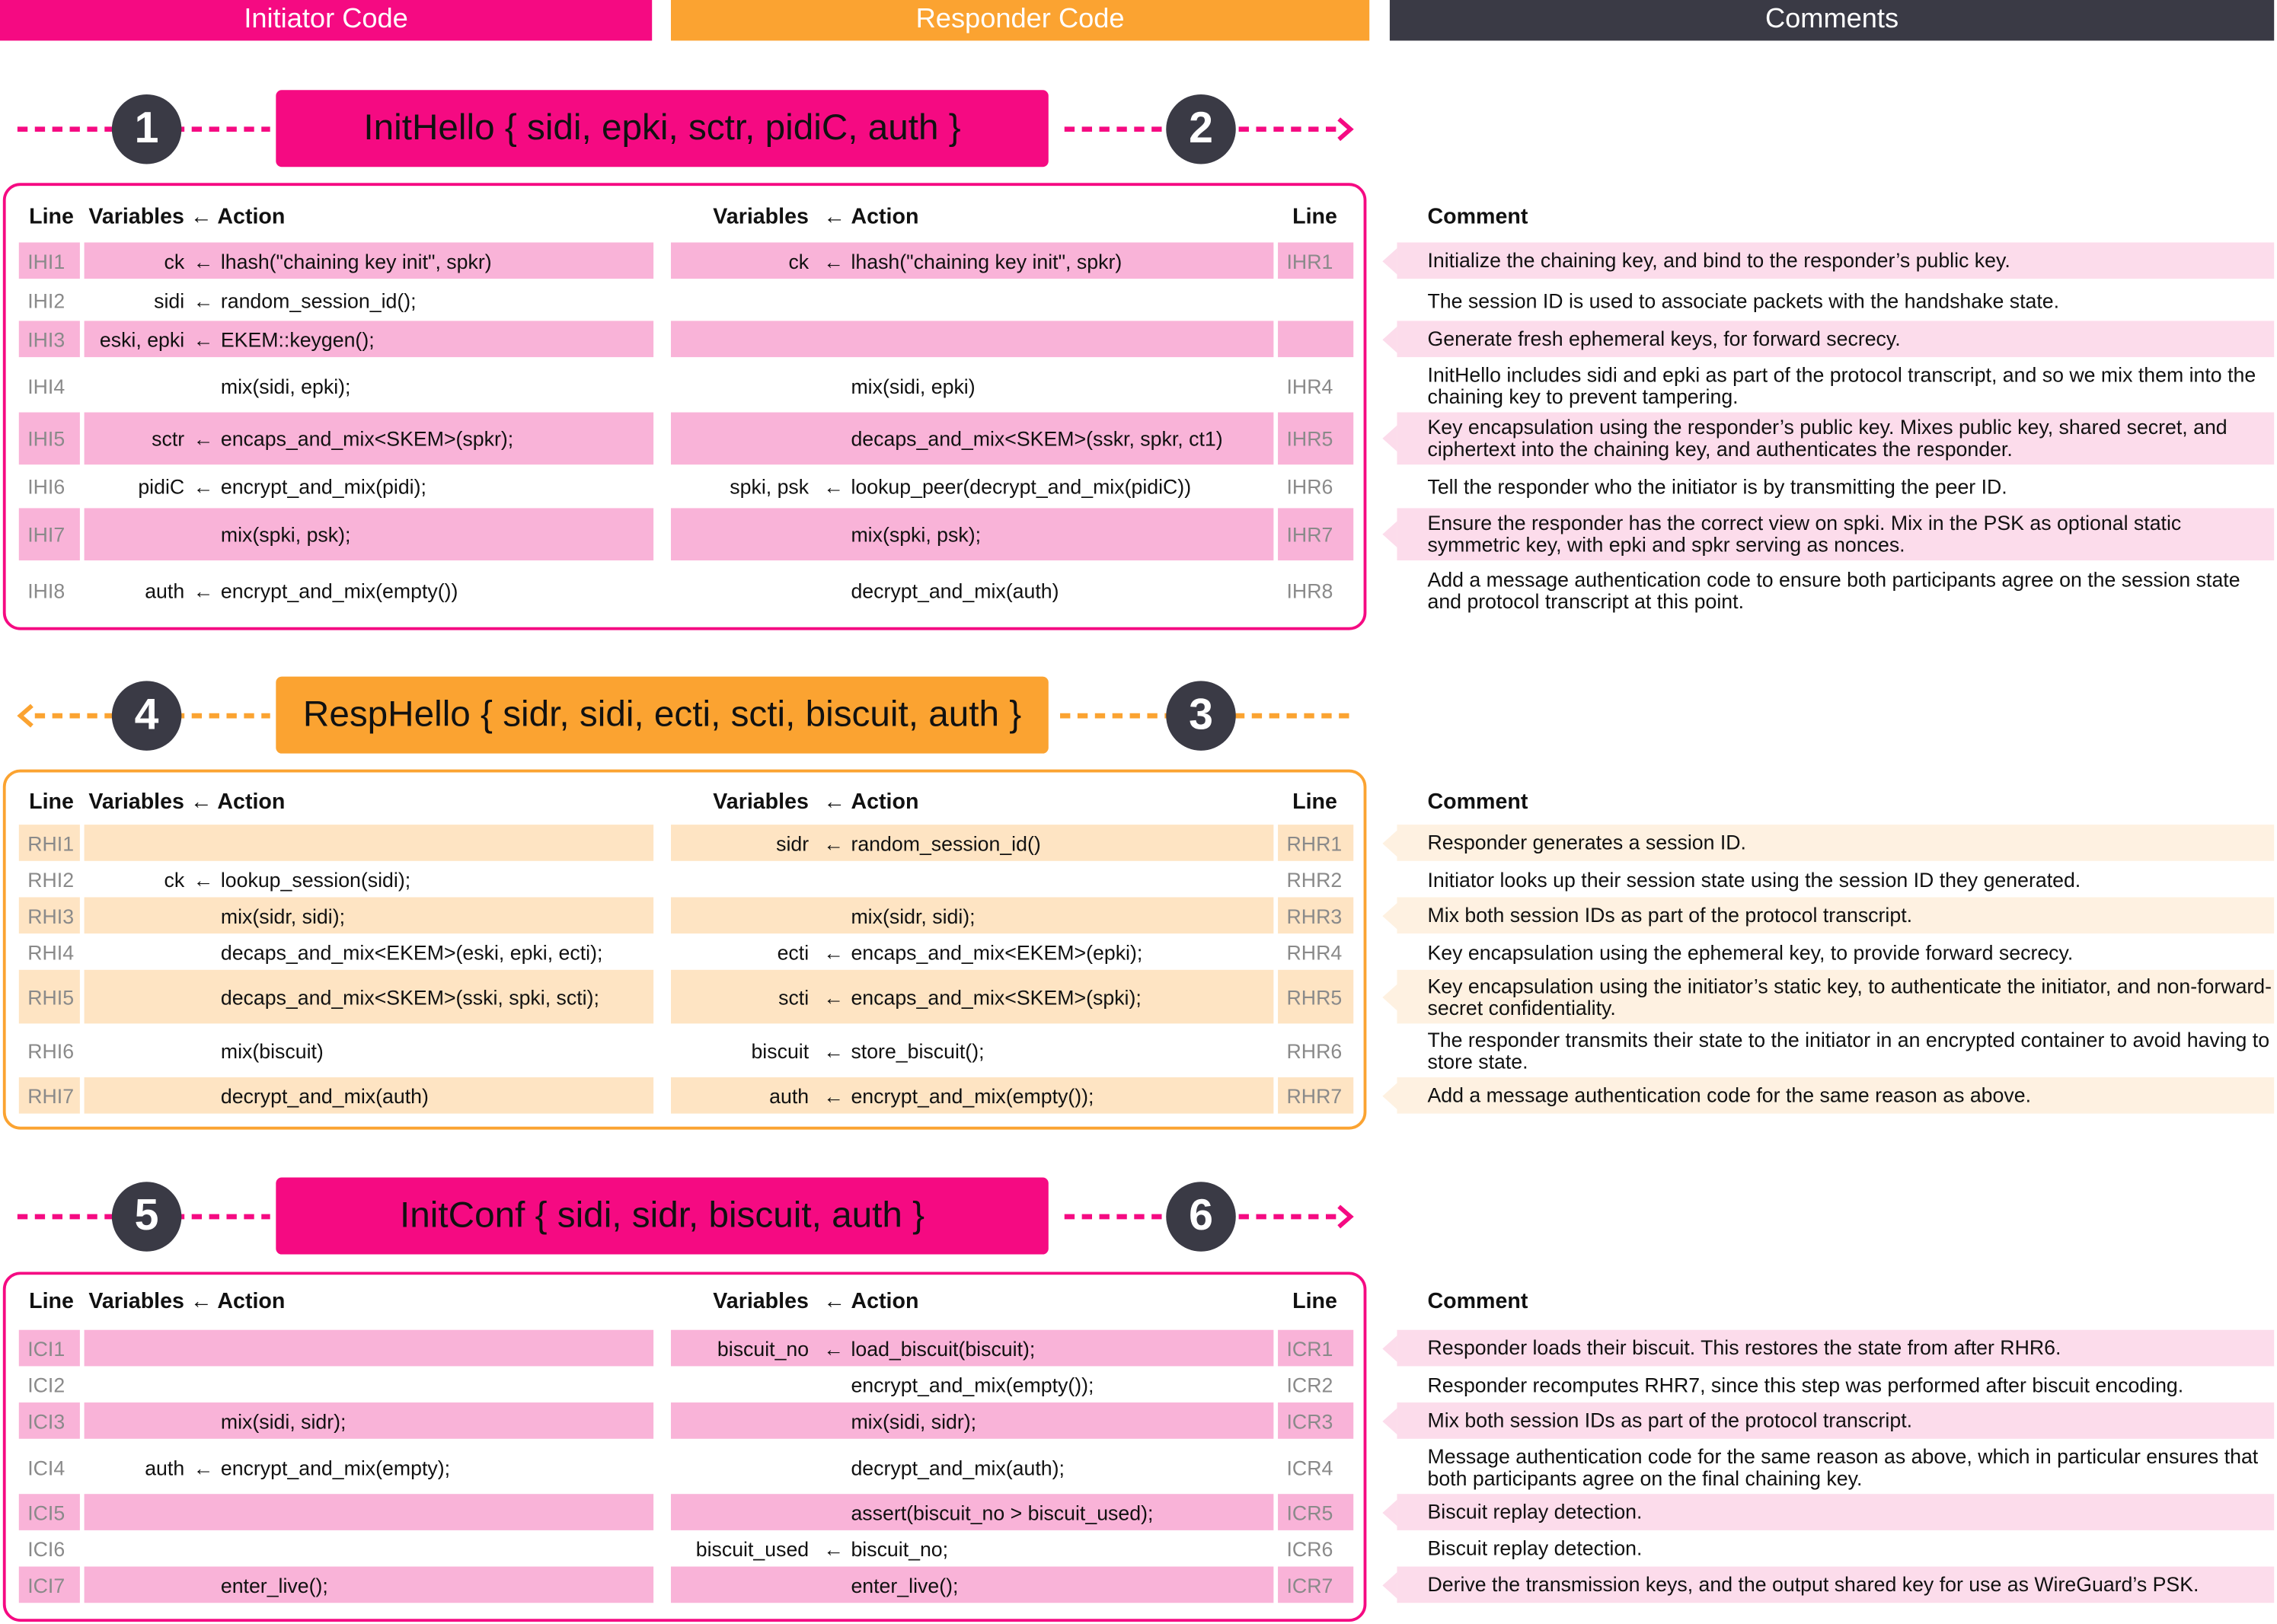 The image size is (2277, 1624). I want to click on line-number: IHI3, so click(49, 339).